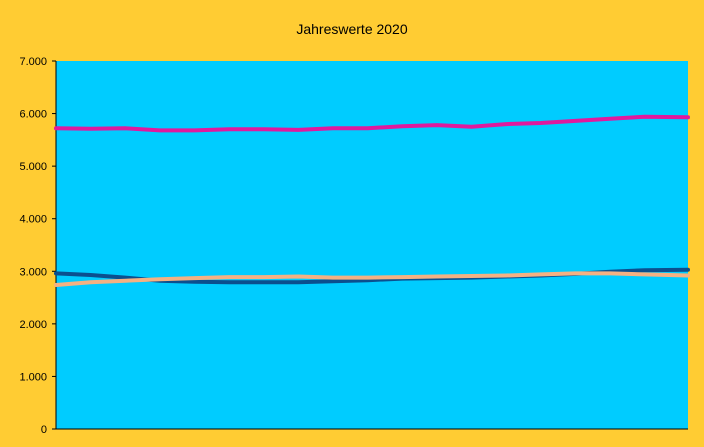 The height and width of the screenshot is (447, 704). What do you see at coordinates (352, 29) in the screenshot?
I see `chart-title: Jahreswerte 2020` at bounding box center [352, 29].